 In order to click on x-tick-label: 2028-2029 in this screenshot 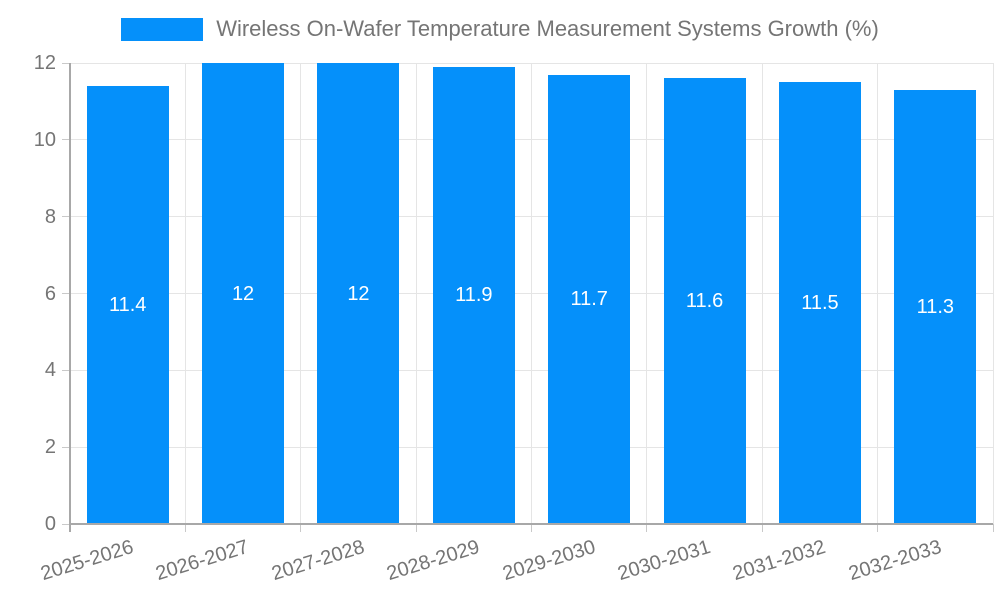, I will do `click(433, 561)`.